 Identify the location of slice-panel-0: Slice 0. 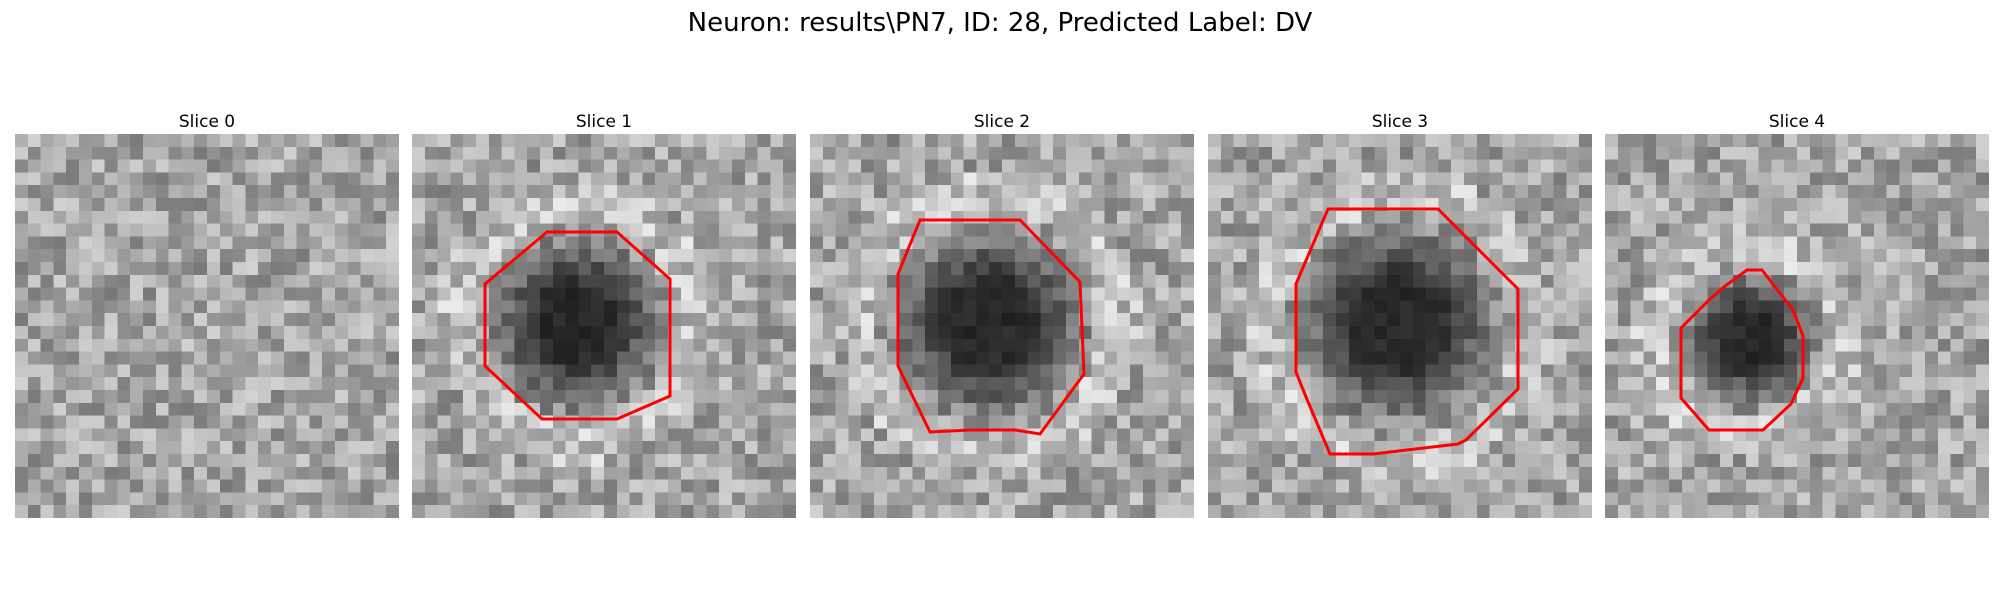
(207, 314).